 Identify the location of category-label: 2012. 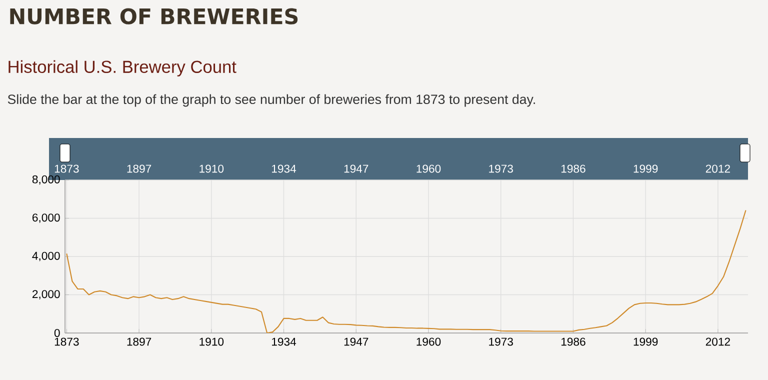
(718, 168).